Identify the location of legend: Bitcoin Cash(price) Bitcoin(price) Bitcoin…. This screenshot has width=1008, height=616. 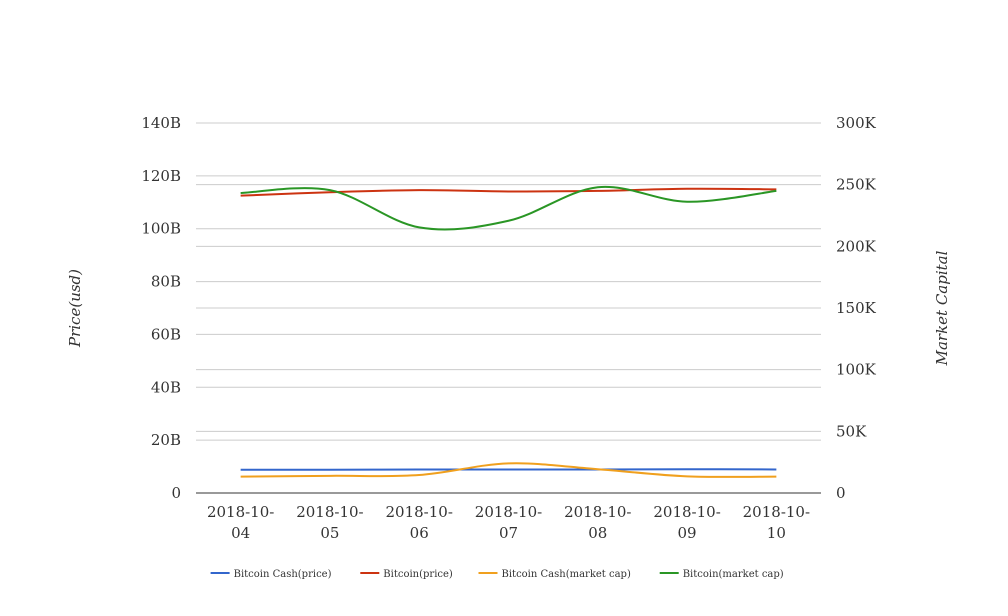
(497, 574).